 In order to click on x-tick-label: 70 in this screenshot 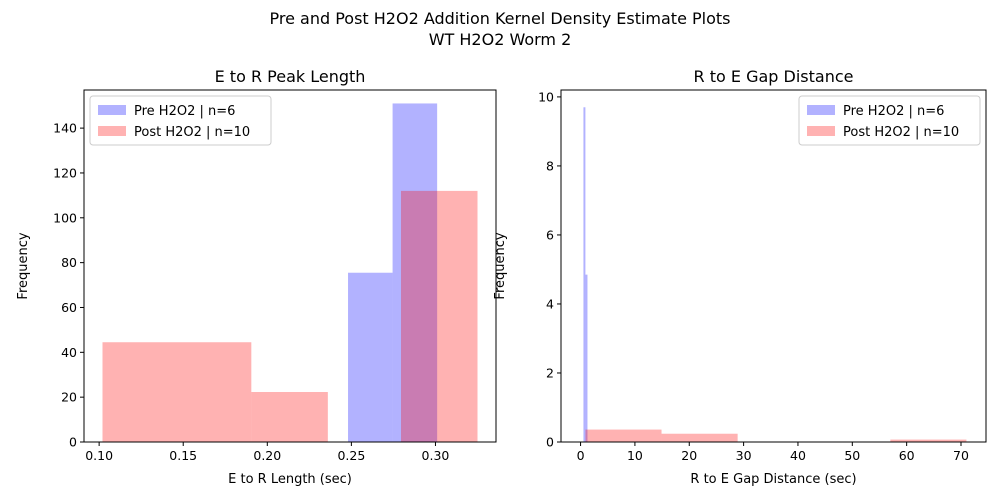, I will do `click(961, 455)`.